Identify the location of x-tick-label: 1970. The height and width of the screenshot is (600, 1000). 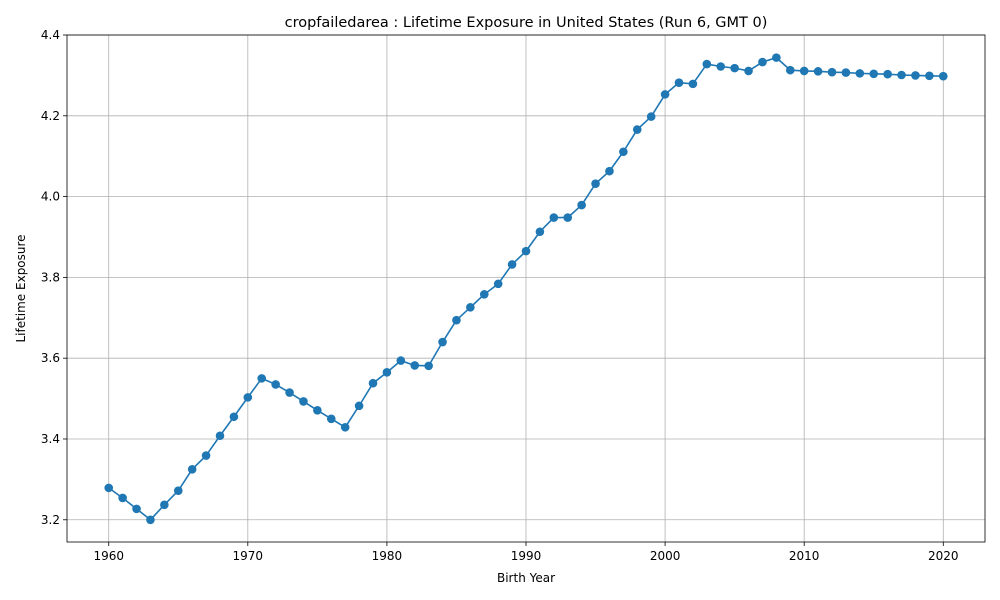
(248, 556).